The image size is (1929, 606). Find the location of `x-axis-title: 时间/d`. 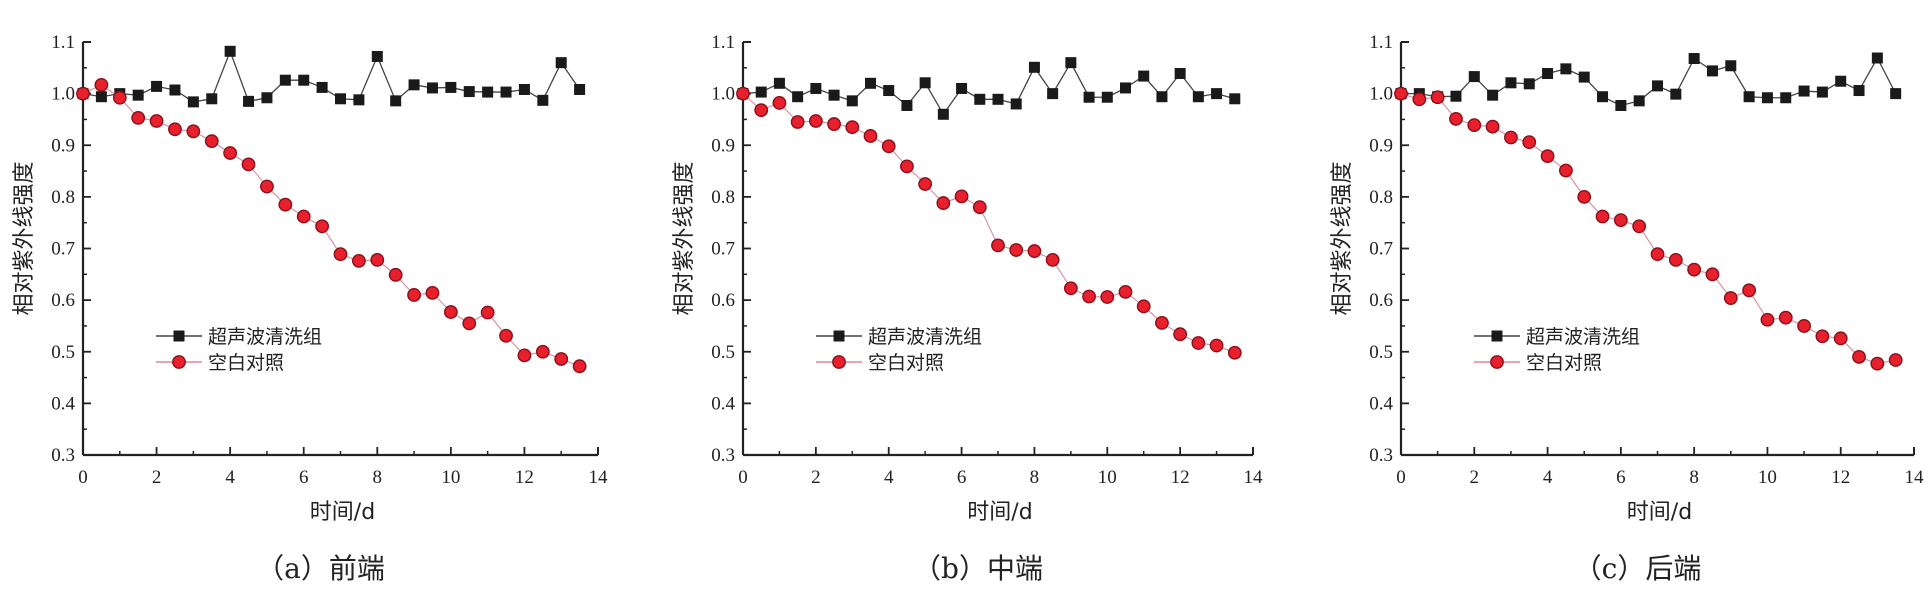

x-axis-title: 时间/d is located at coordinates (999, 512).